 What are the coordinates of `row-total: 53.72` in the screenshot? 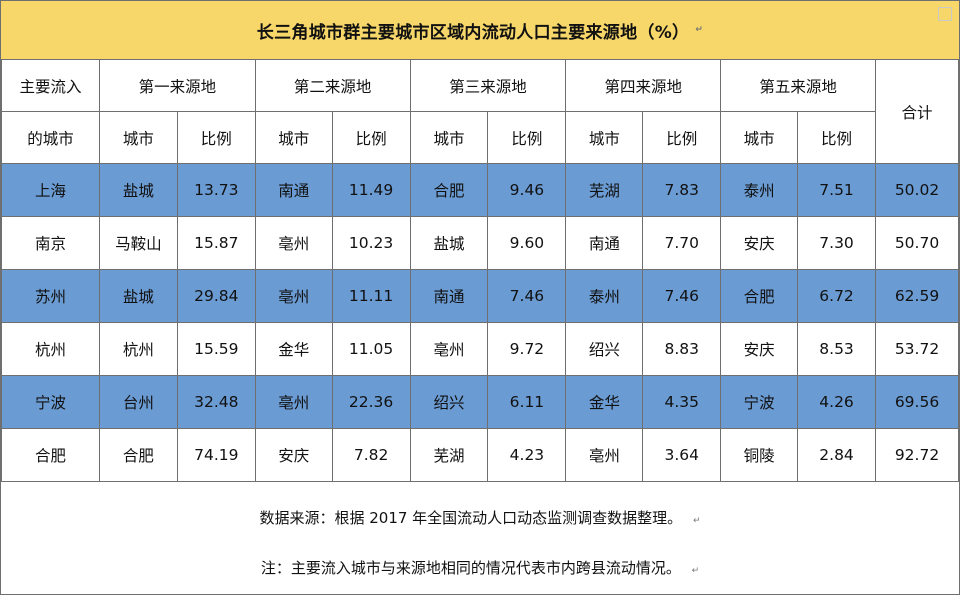 It's located at (917, 349).